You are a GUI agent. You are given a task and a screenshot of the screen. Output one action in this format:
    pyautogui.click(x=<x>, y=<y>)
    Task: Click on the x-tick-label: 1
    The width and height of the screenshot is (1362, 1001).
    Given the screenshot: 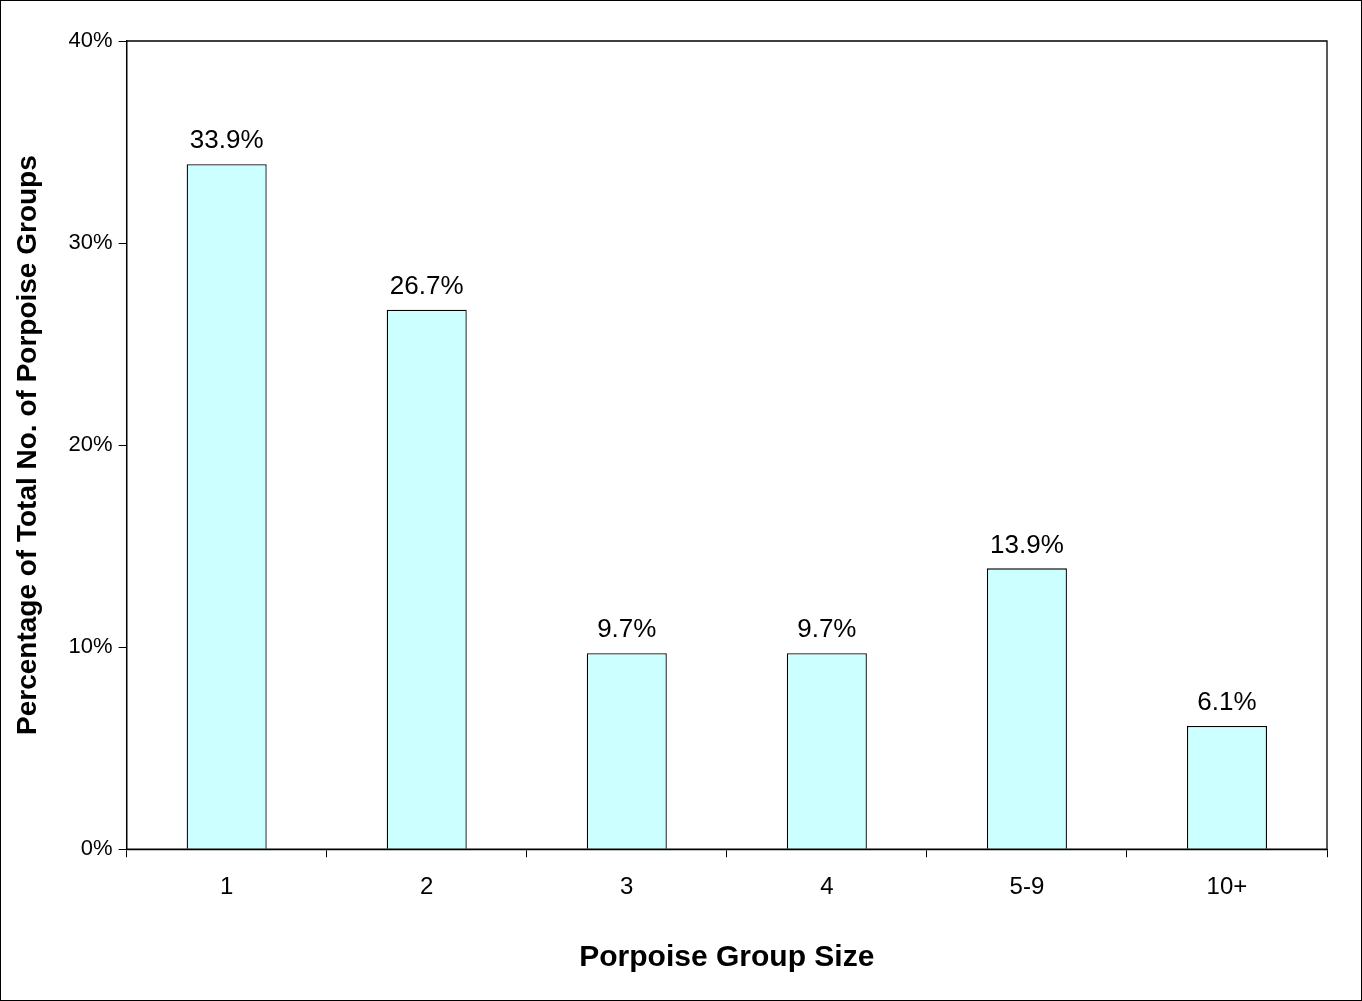 What is the action you would take?
    pyautogui.click(x=226, y=886)
    